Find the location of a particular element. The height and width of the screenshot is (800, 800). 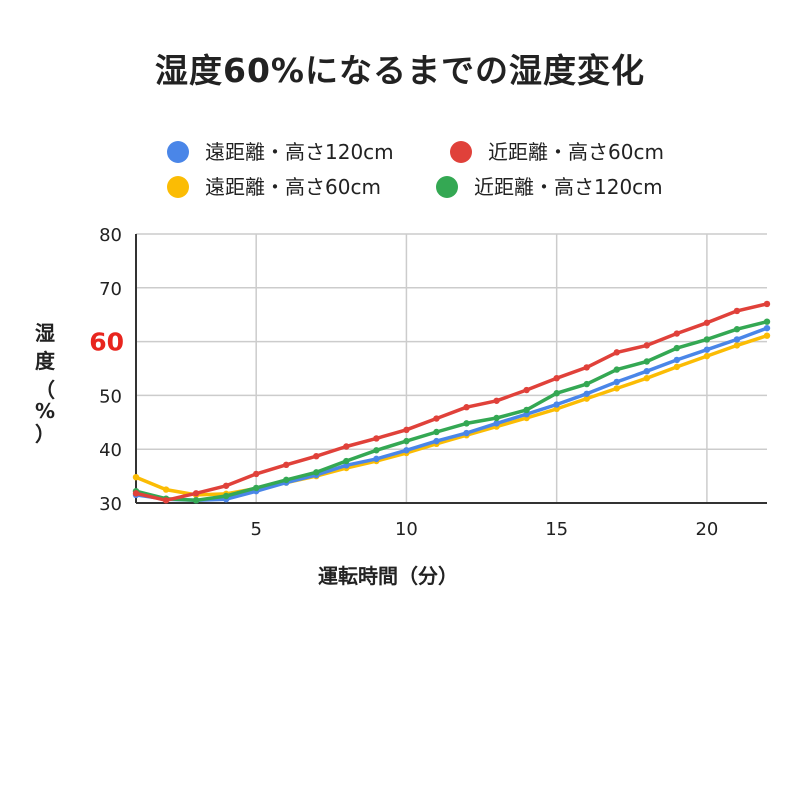

y-tick-label: 30 is located at coordinates (110, 504).